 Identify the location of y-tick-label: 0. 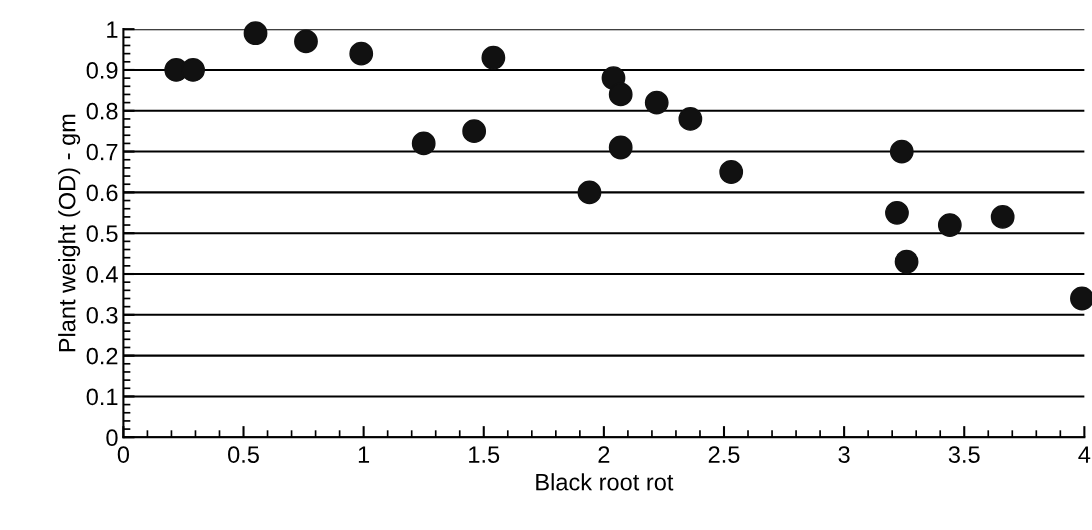
(112, 438).